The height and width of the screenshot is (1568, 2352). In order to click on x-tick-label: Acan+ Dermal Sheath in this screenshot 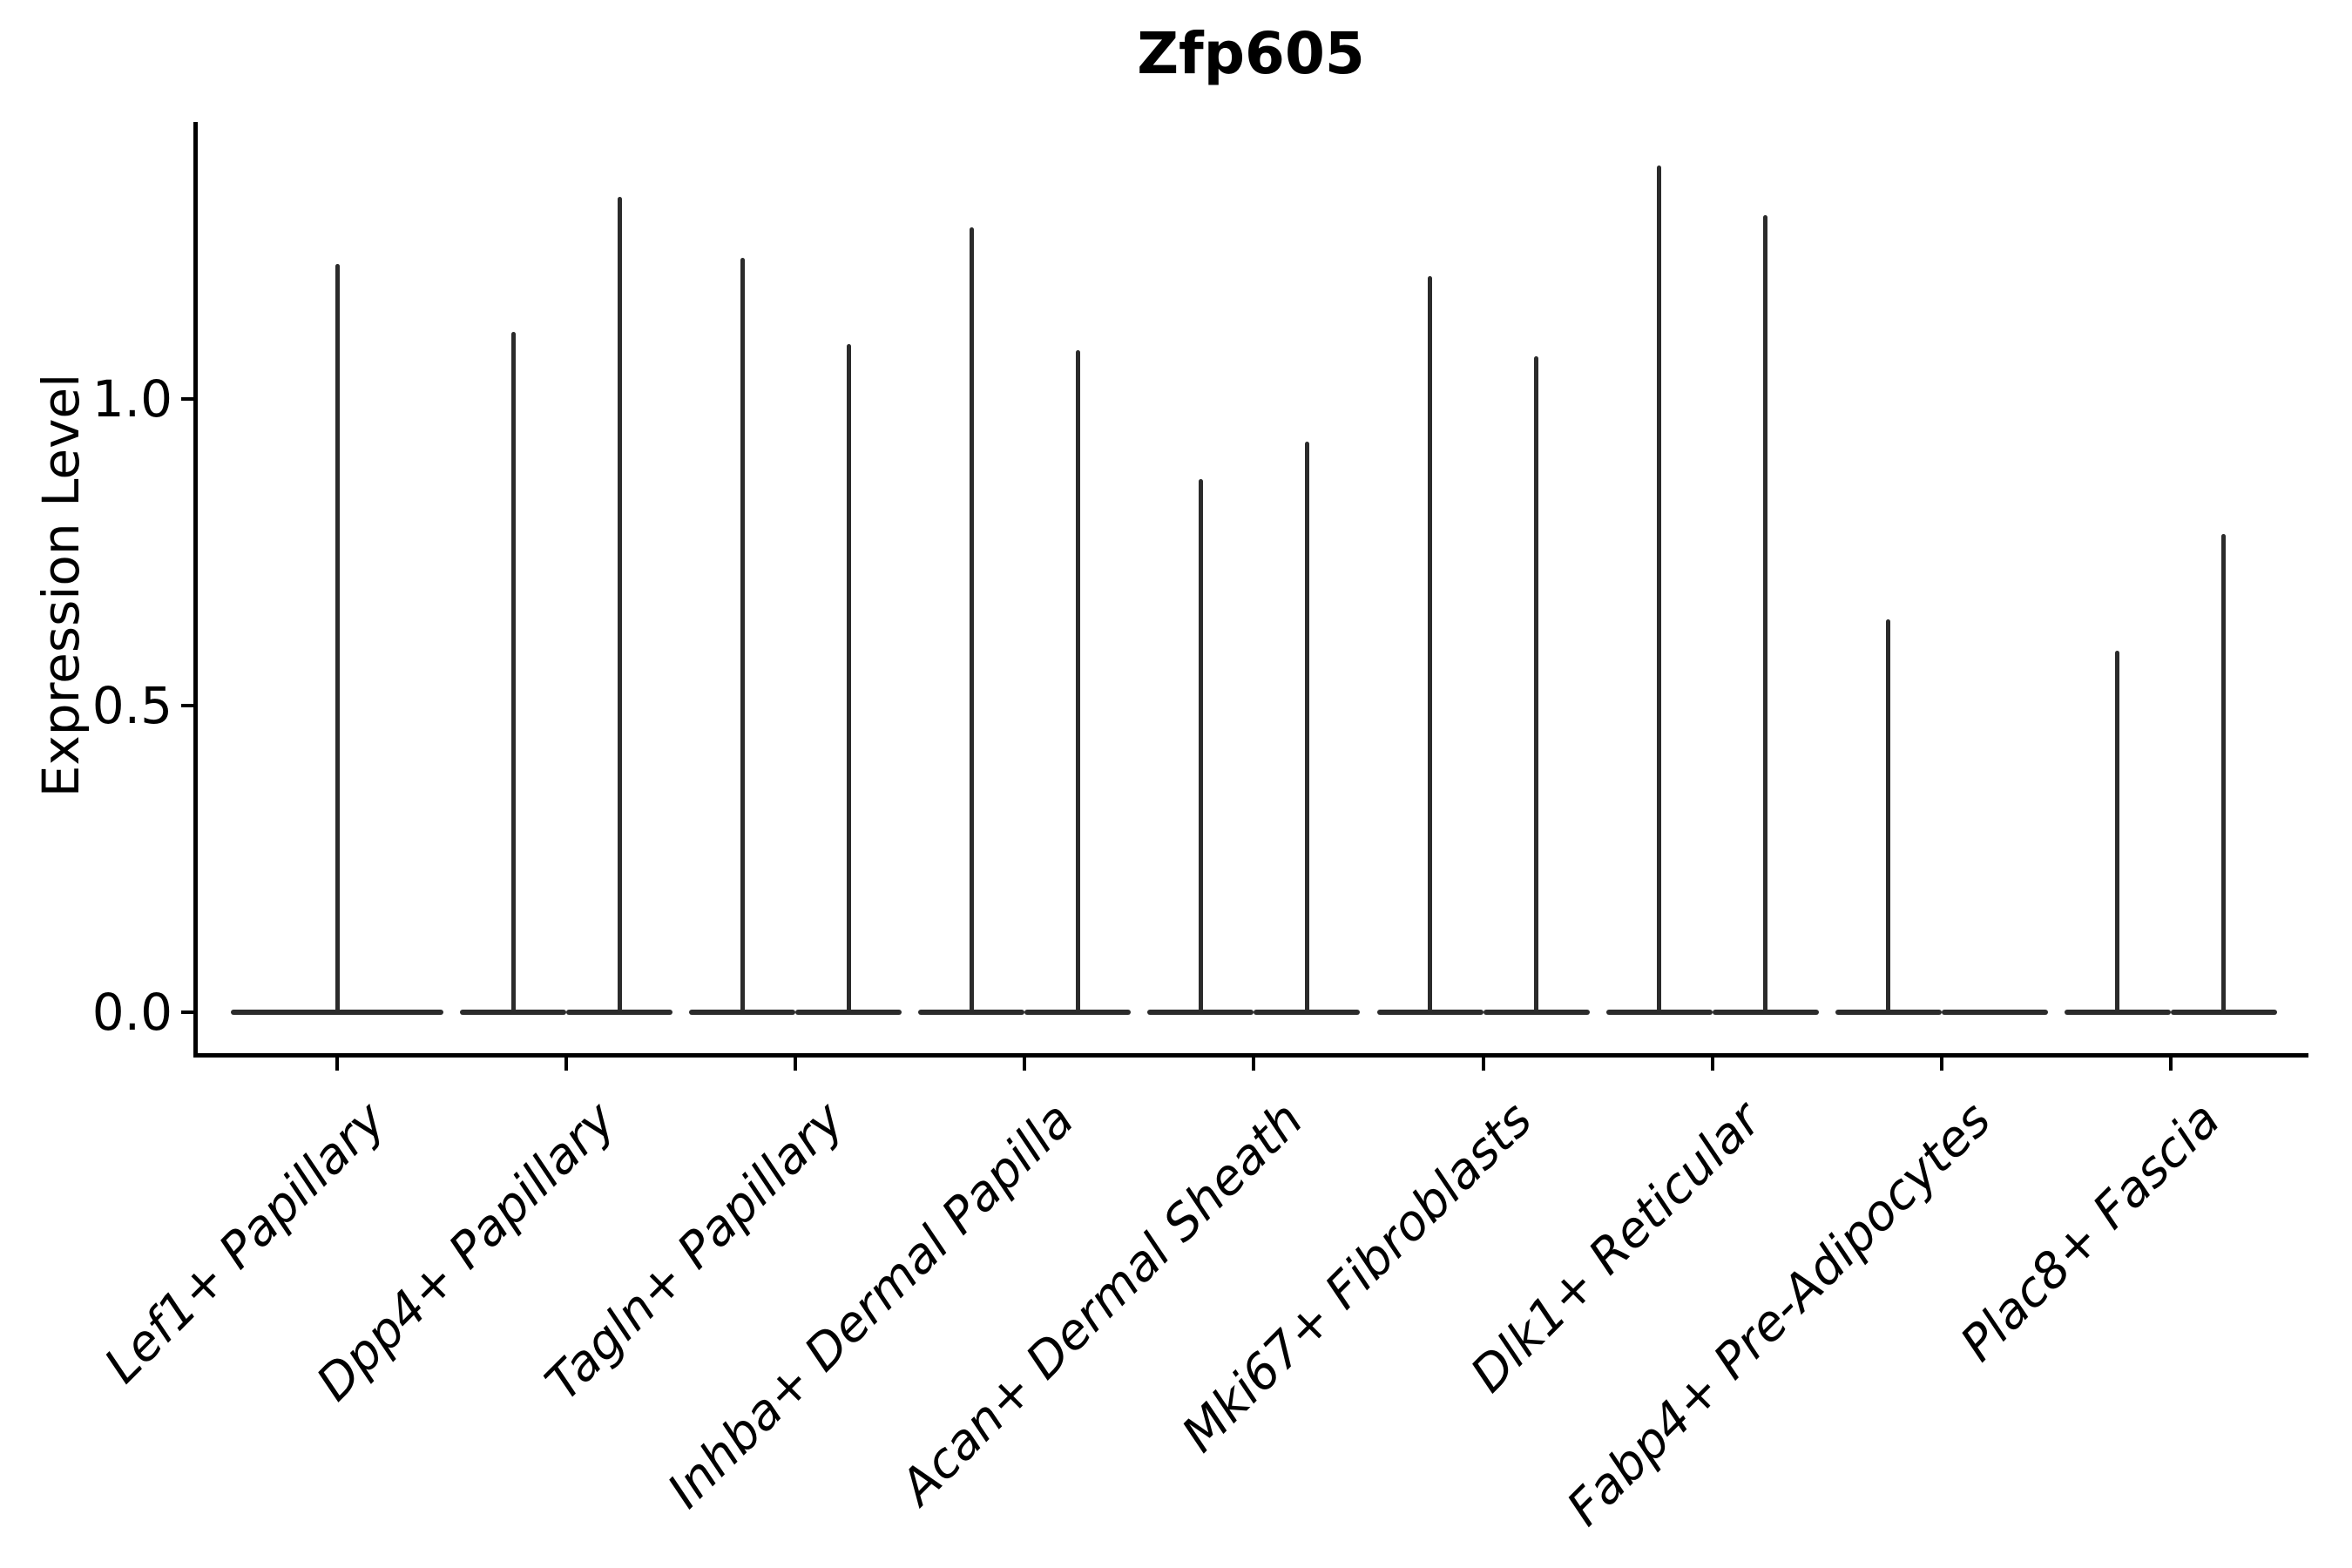, I will do `click(1102, 1303)`.